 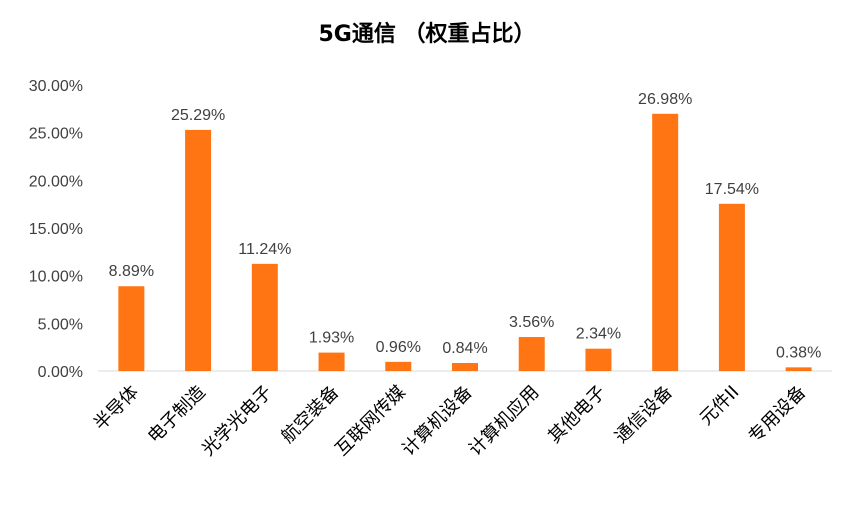 What do you see at coordinates (237, 421) in the screenshot?
I see `category-label: 光学光电子` at bounding box center [237, 421].